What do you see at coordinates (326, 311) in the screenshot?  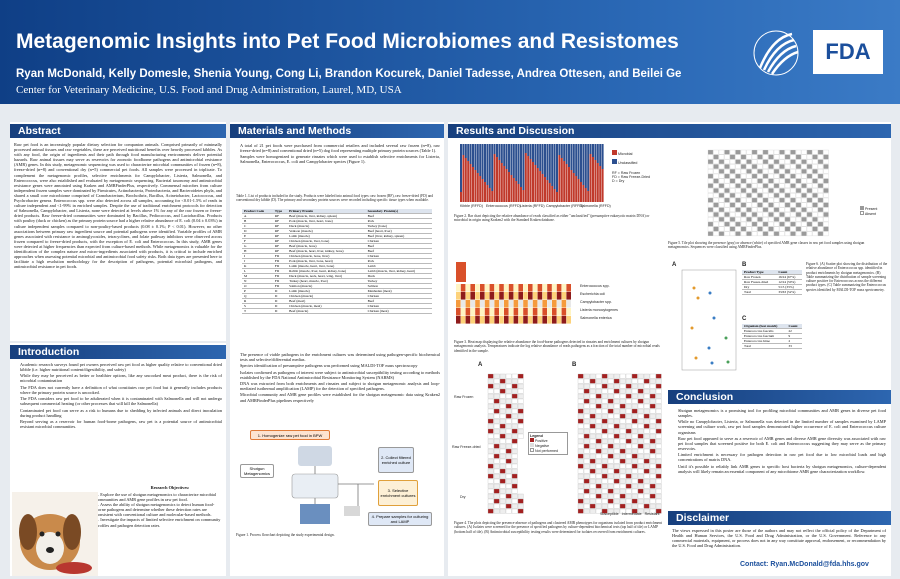 I see `cell: Beef (muscle)` at bounding box center [326, 311].